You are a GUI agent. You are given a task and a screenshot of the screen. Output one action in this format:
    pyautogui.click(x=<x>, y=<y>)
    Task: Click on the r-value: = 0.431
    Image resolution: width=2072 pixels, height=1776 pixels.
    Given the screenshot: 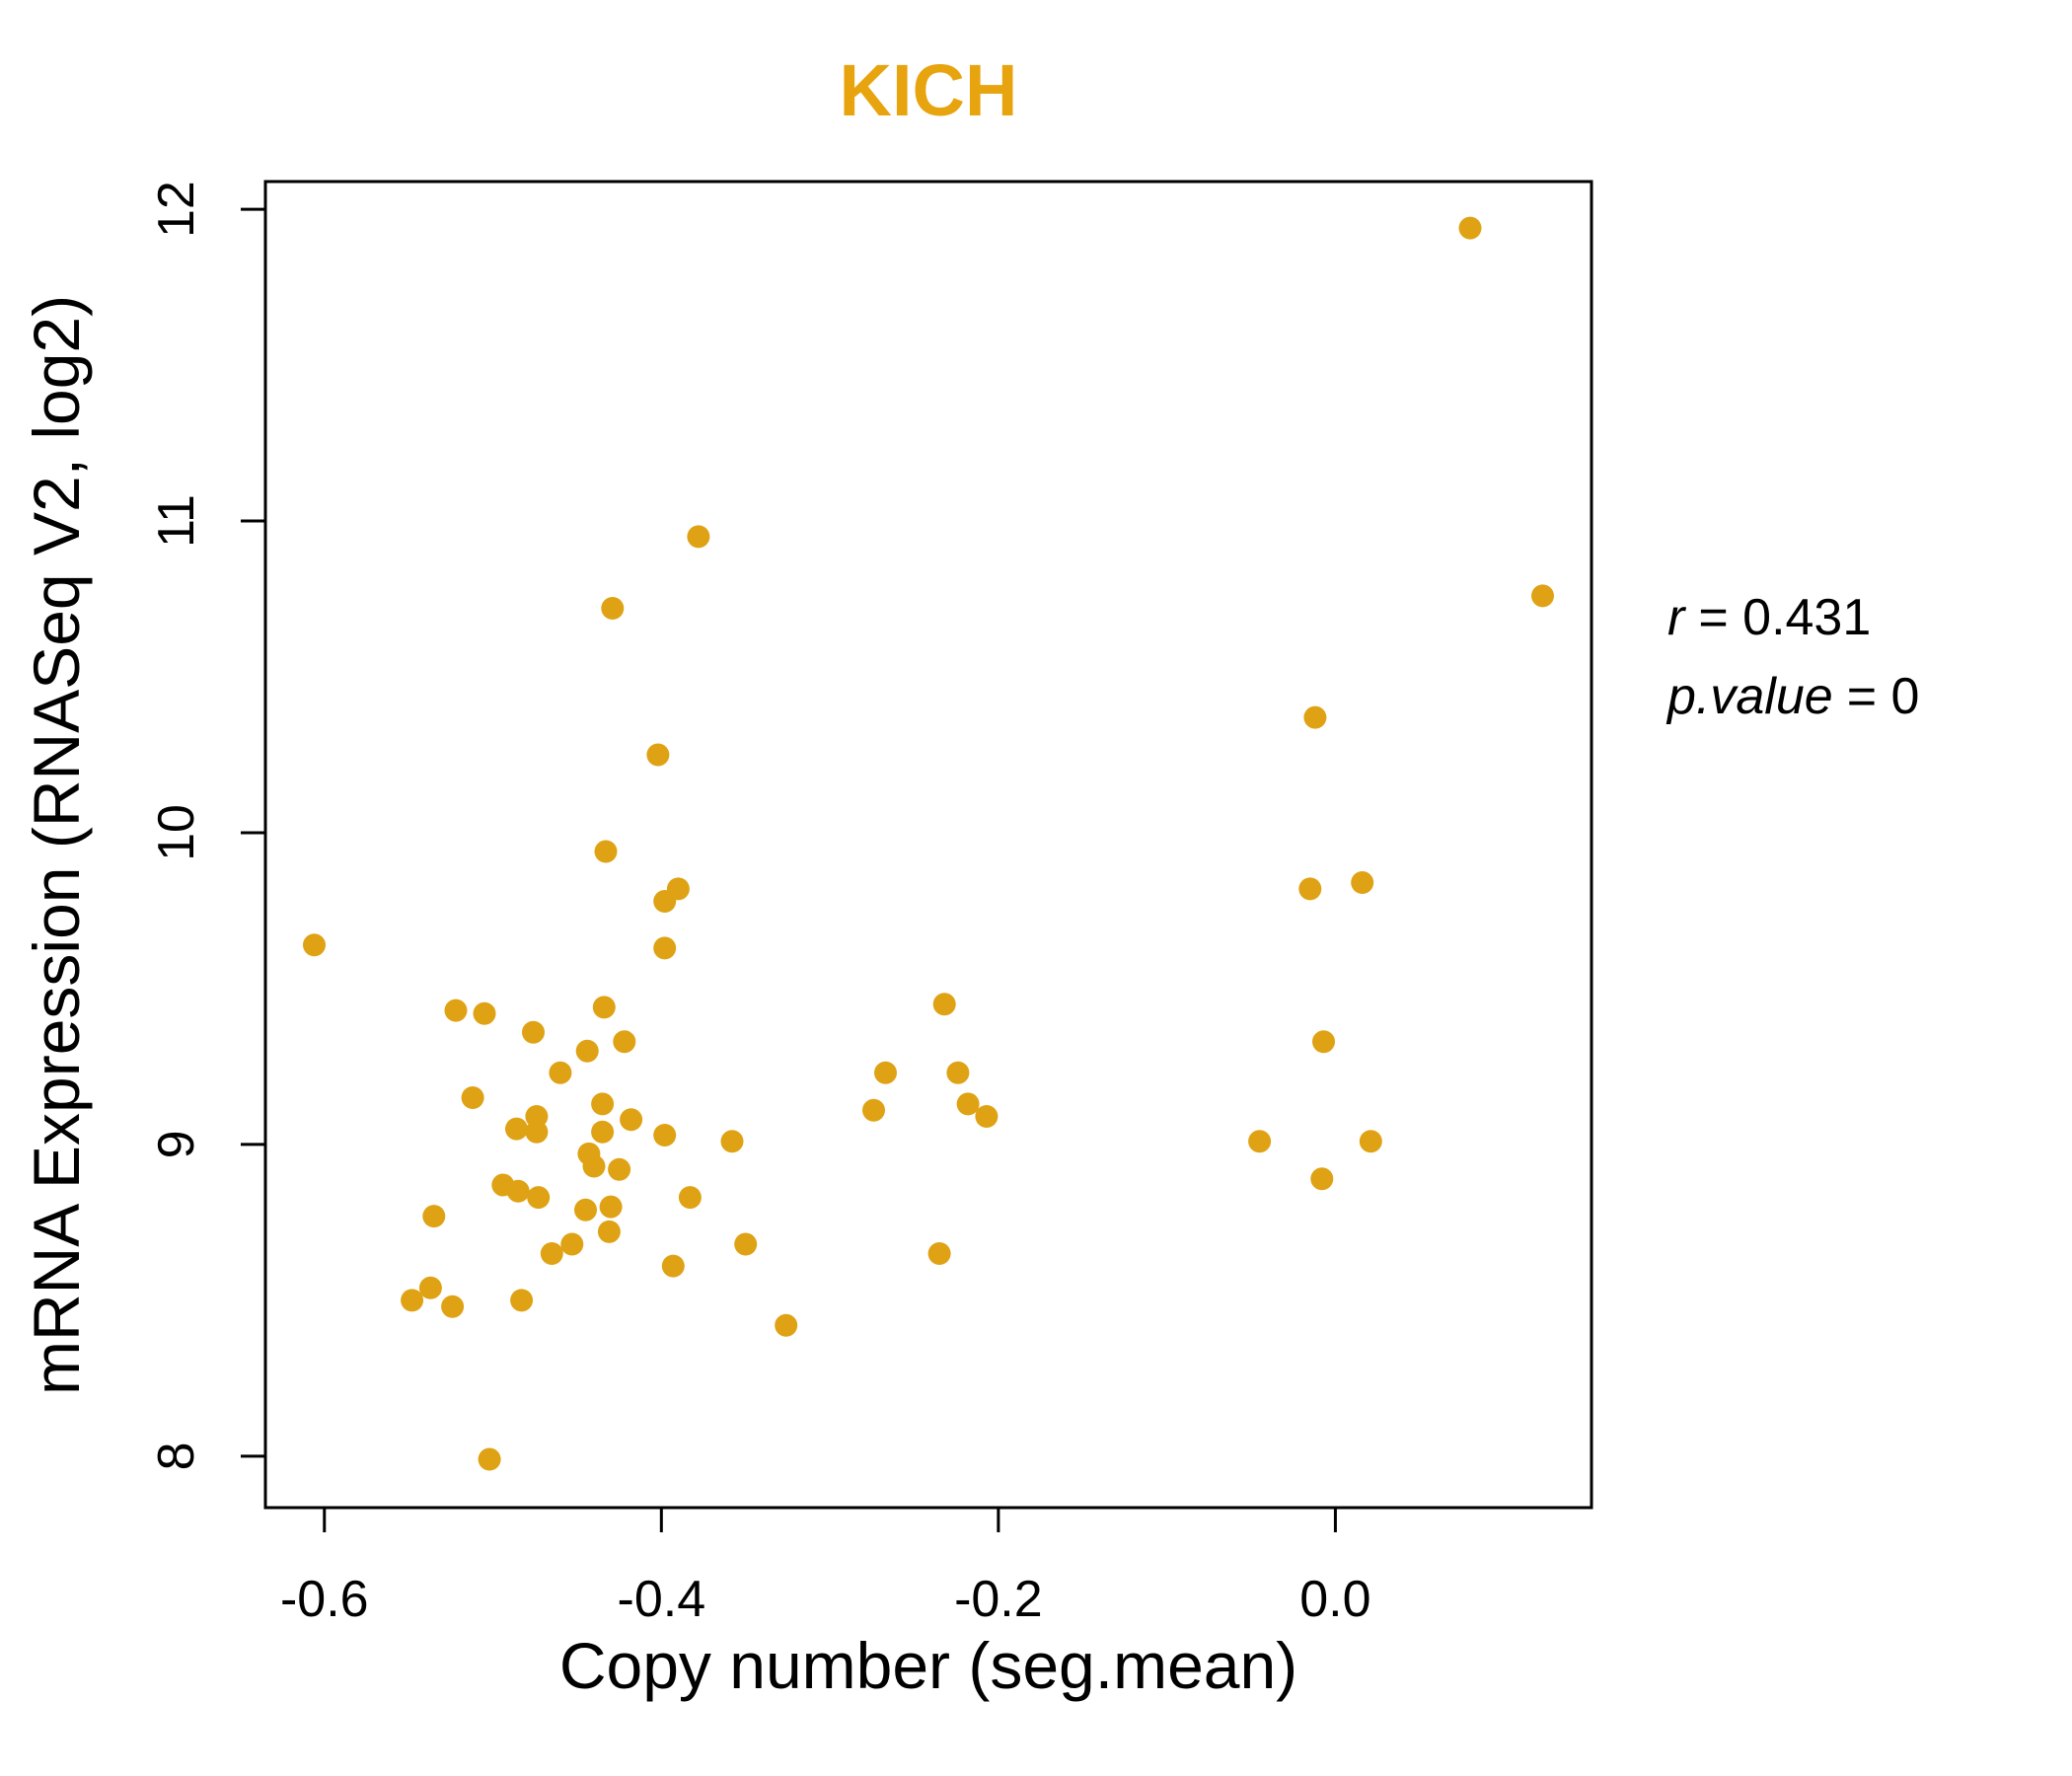 What is the action you would take?
    pyautogui.click(x=1785, y=618)
    